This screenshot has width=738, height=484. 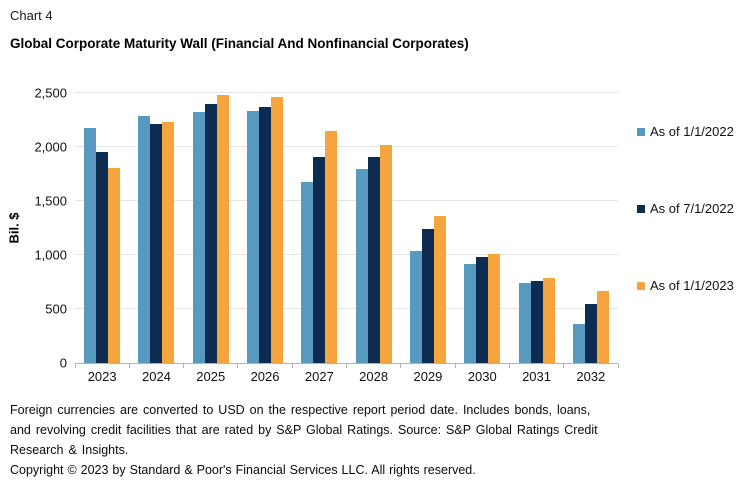 What do you see at coordinates (692, 208) in the screenshot?
I see `legend-label: As of 7/1/2022` at bounding box center [692, 208].